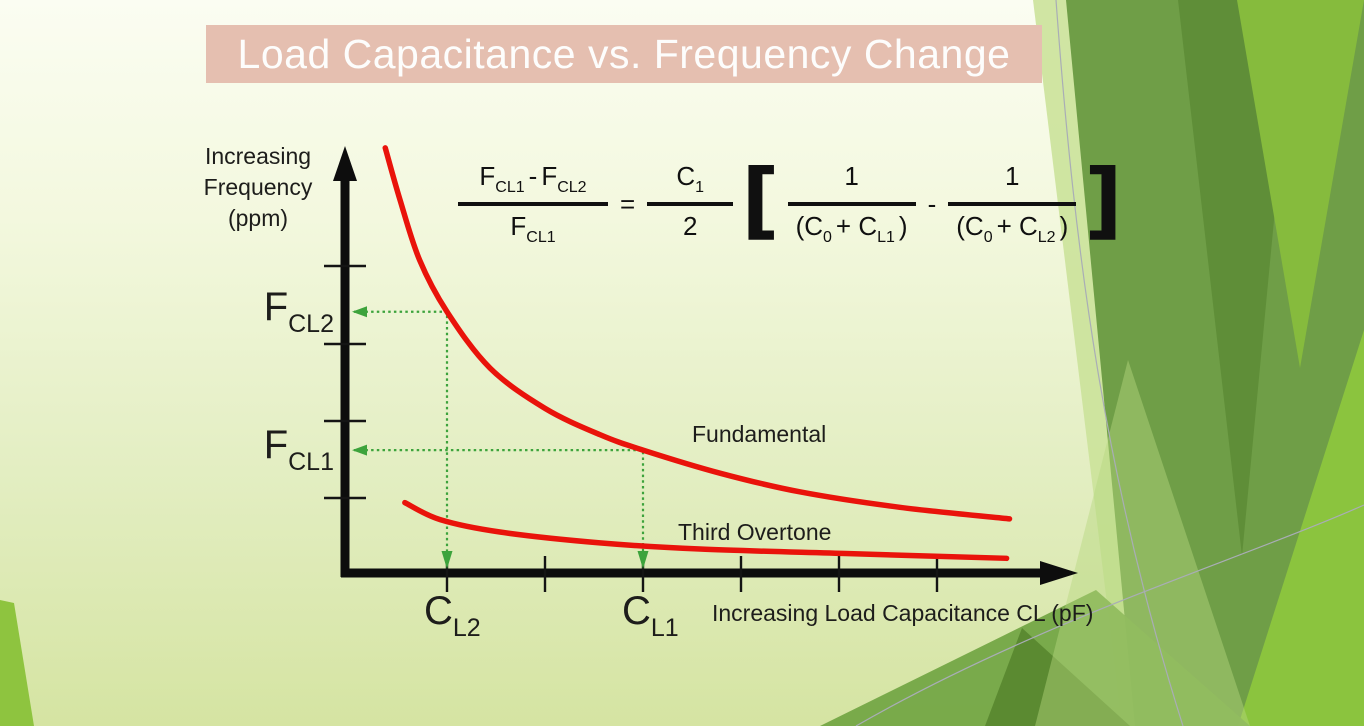  Describe the element at coordinates (865, 228) in the screenshot. I see `formula-term: + CL1` at that location.